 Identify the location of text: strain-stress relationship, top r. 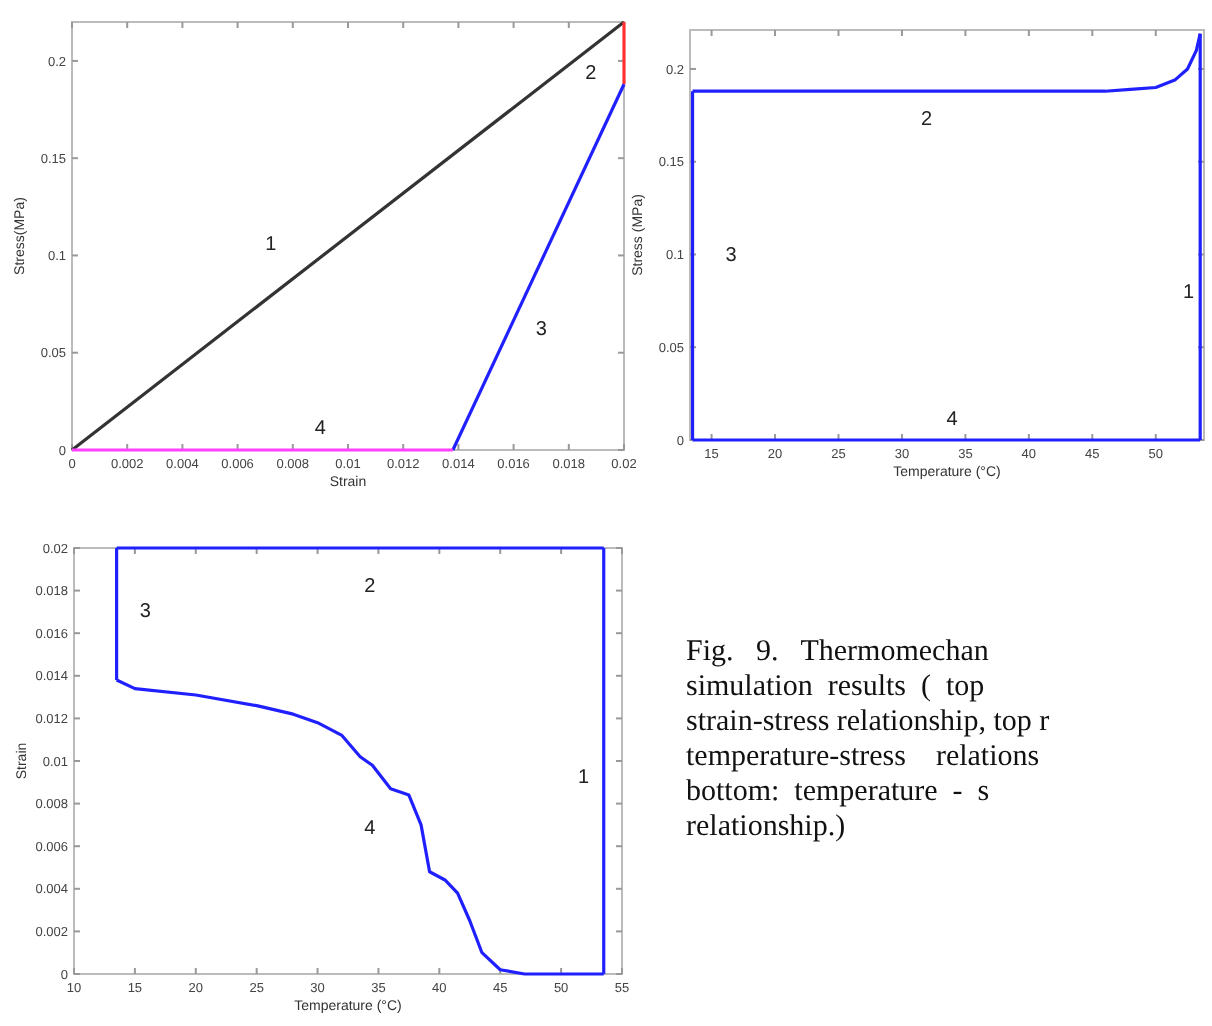
(868, 722).